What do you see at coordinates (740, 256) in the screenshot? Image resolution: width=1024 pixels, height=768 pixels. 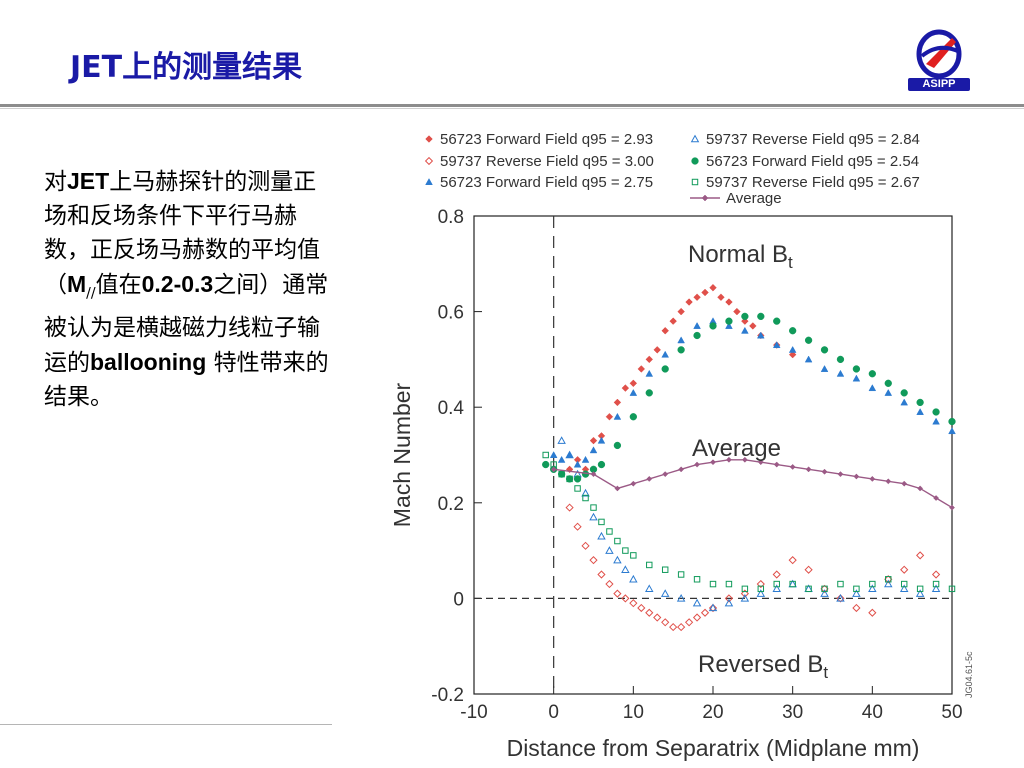 I see `normal-bt-annotation: Normal Bt` at bounding box center [740, 256].